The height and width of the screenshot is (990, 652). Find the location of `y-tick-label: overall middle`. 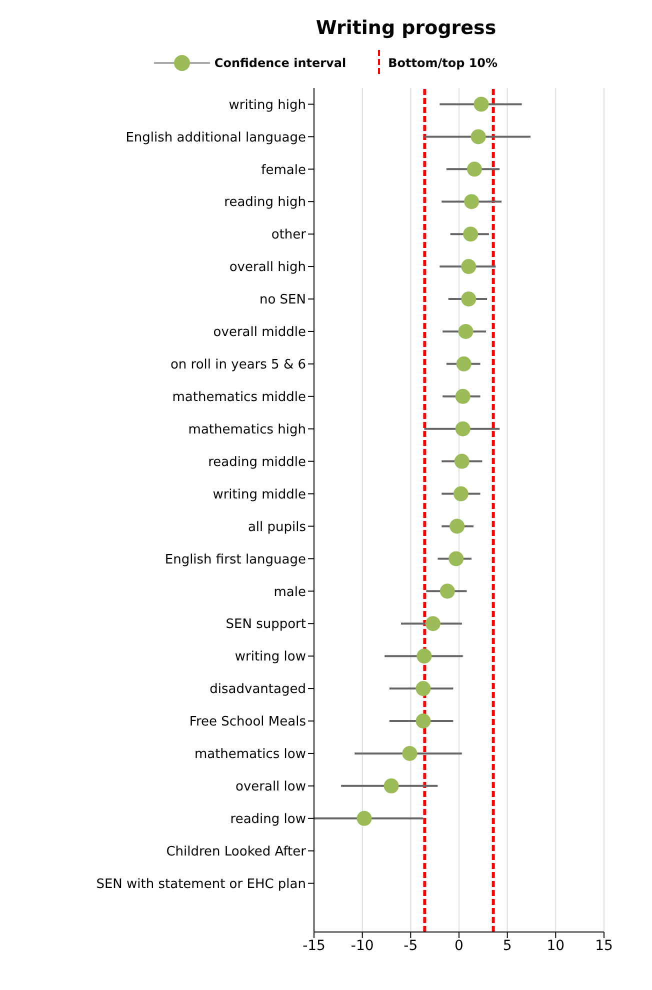

y-tick-label: overall middle is located at coordinates (259, 332).